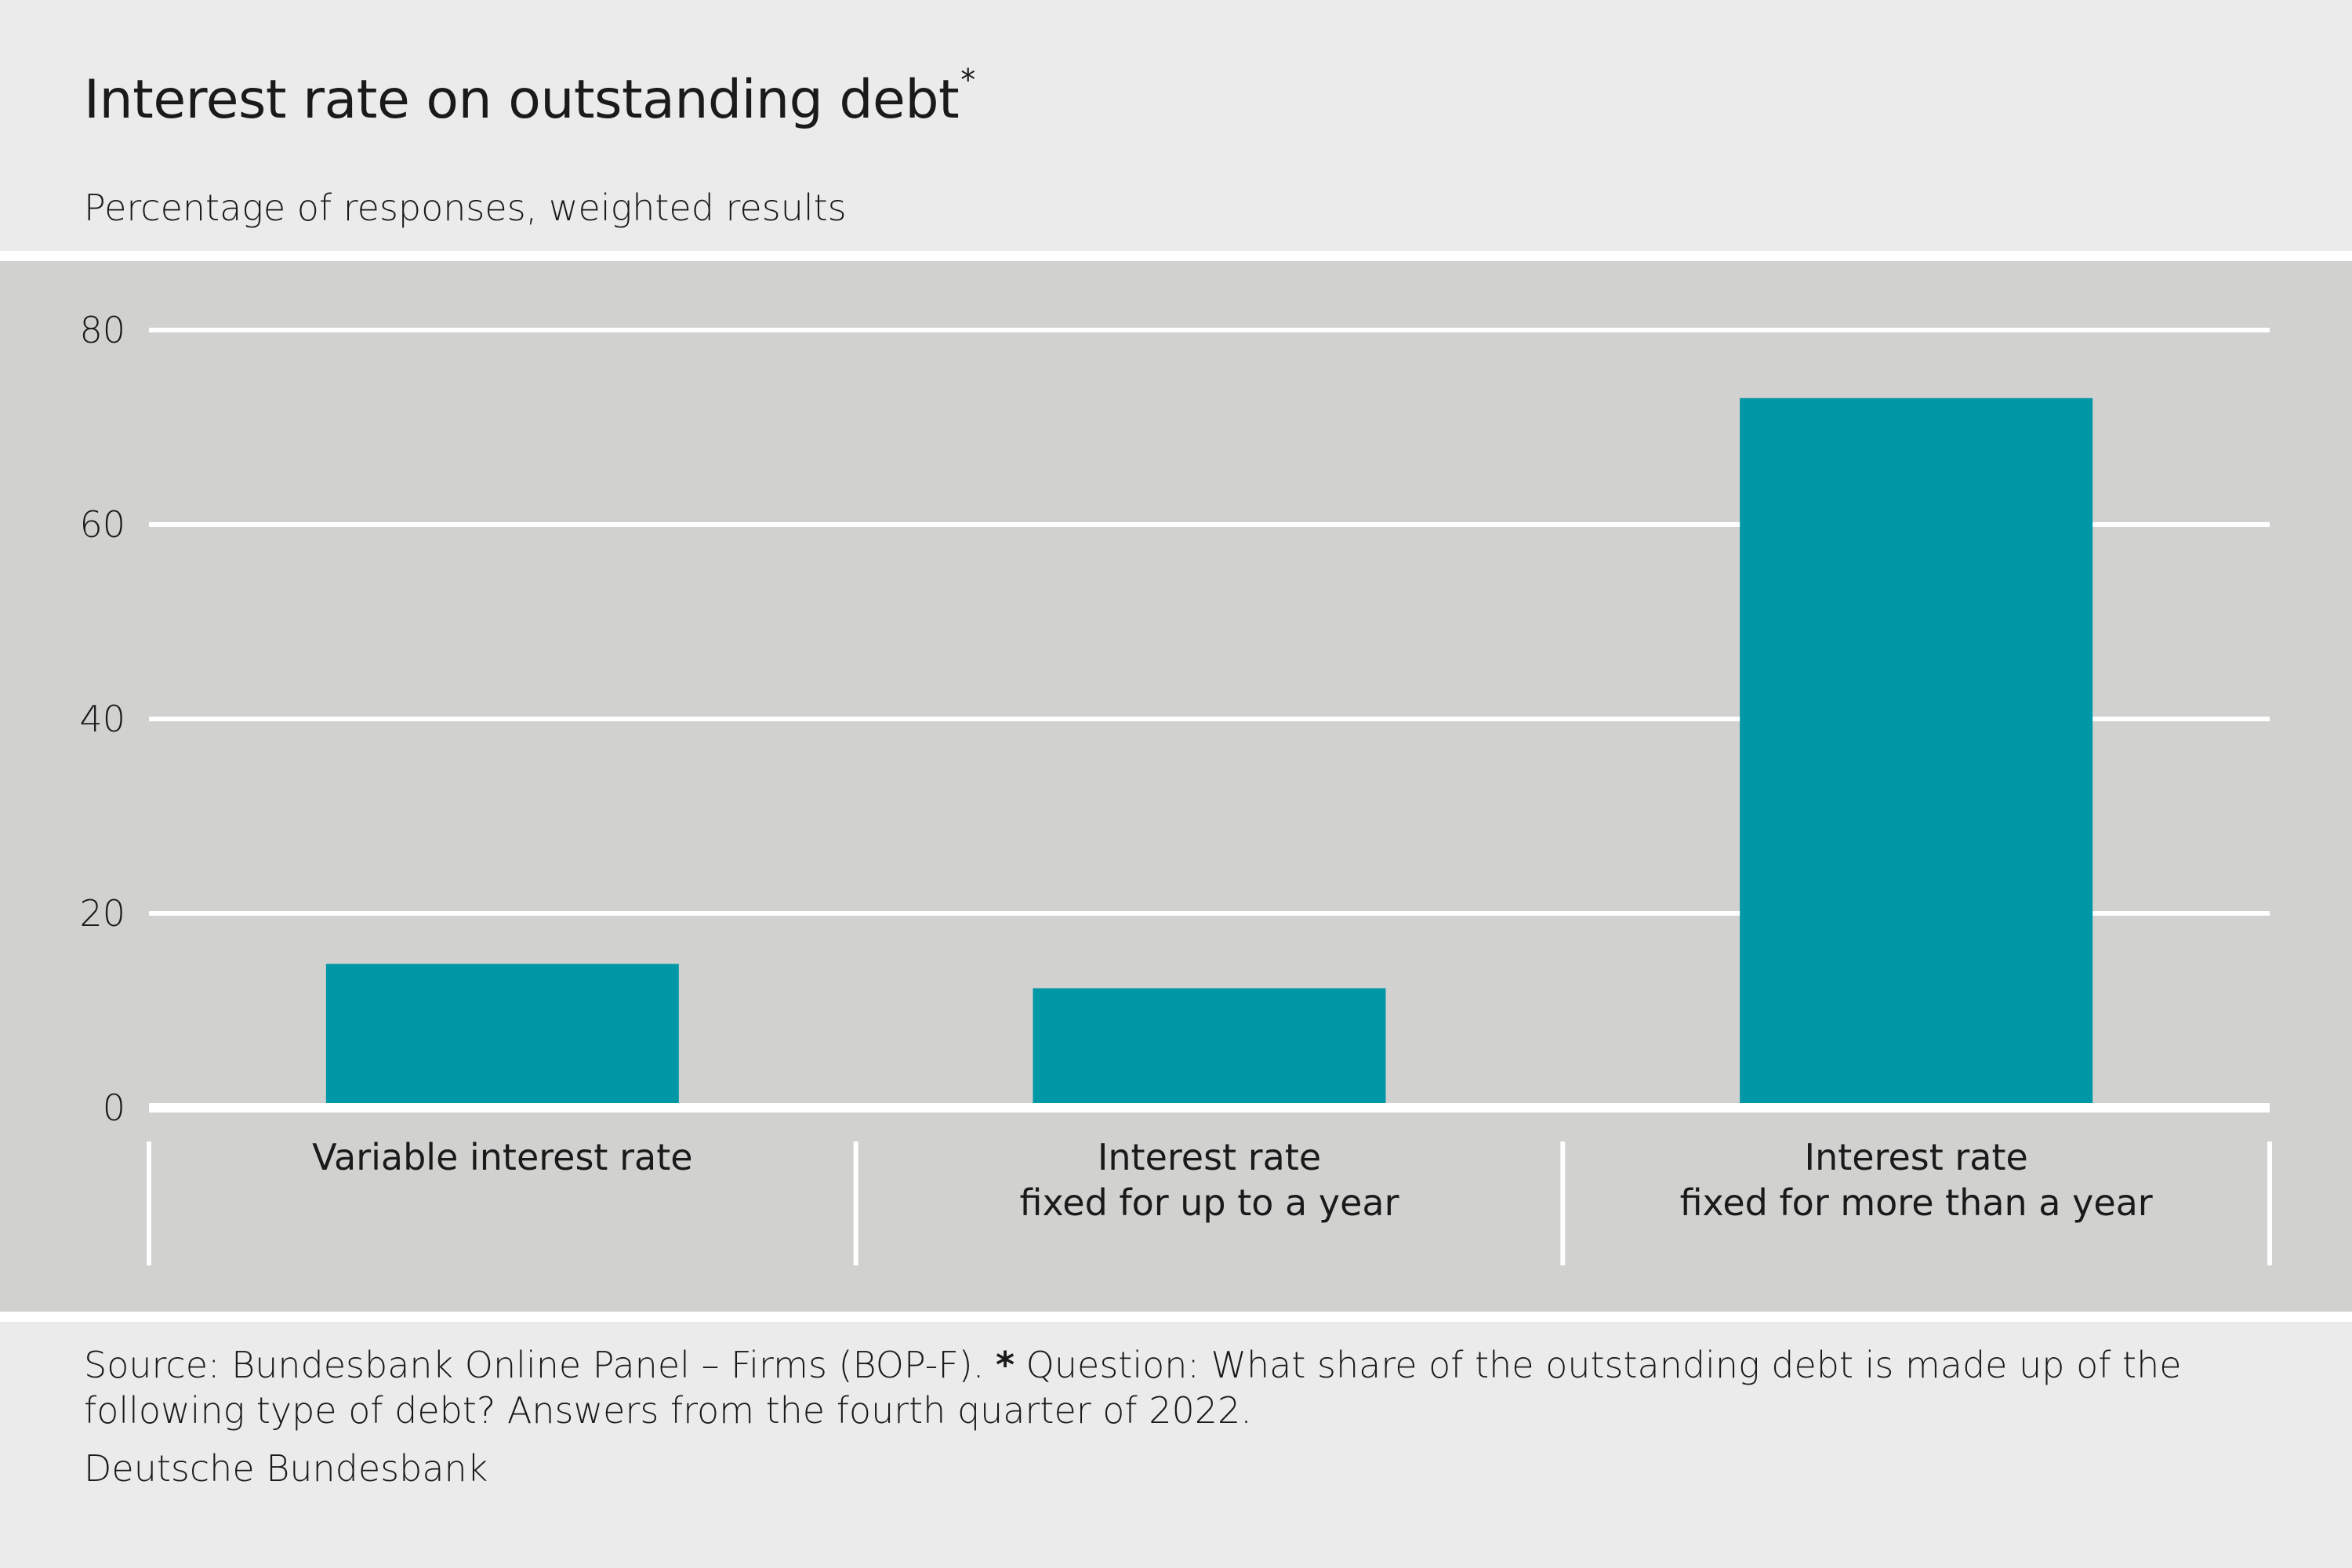 This screenshot has width=2352, height=1568. I want to click on x-category-label: Variable interest rate, so click(502, 1157).